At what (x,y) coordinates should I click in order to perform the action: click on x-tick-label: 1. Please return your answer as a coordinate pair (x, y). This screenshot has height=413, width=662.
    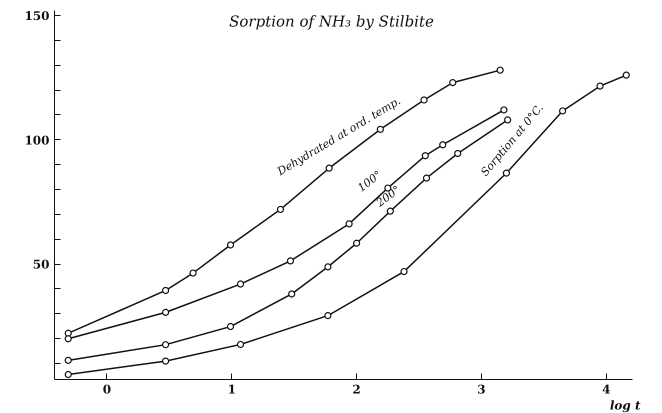
    Looking at the image, I should click on (232, 389).